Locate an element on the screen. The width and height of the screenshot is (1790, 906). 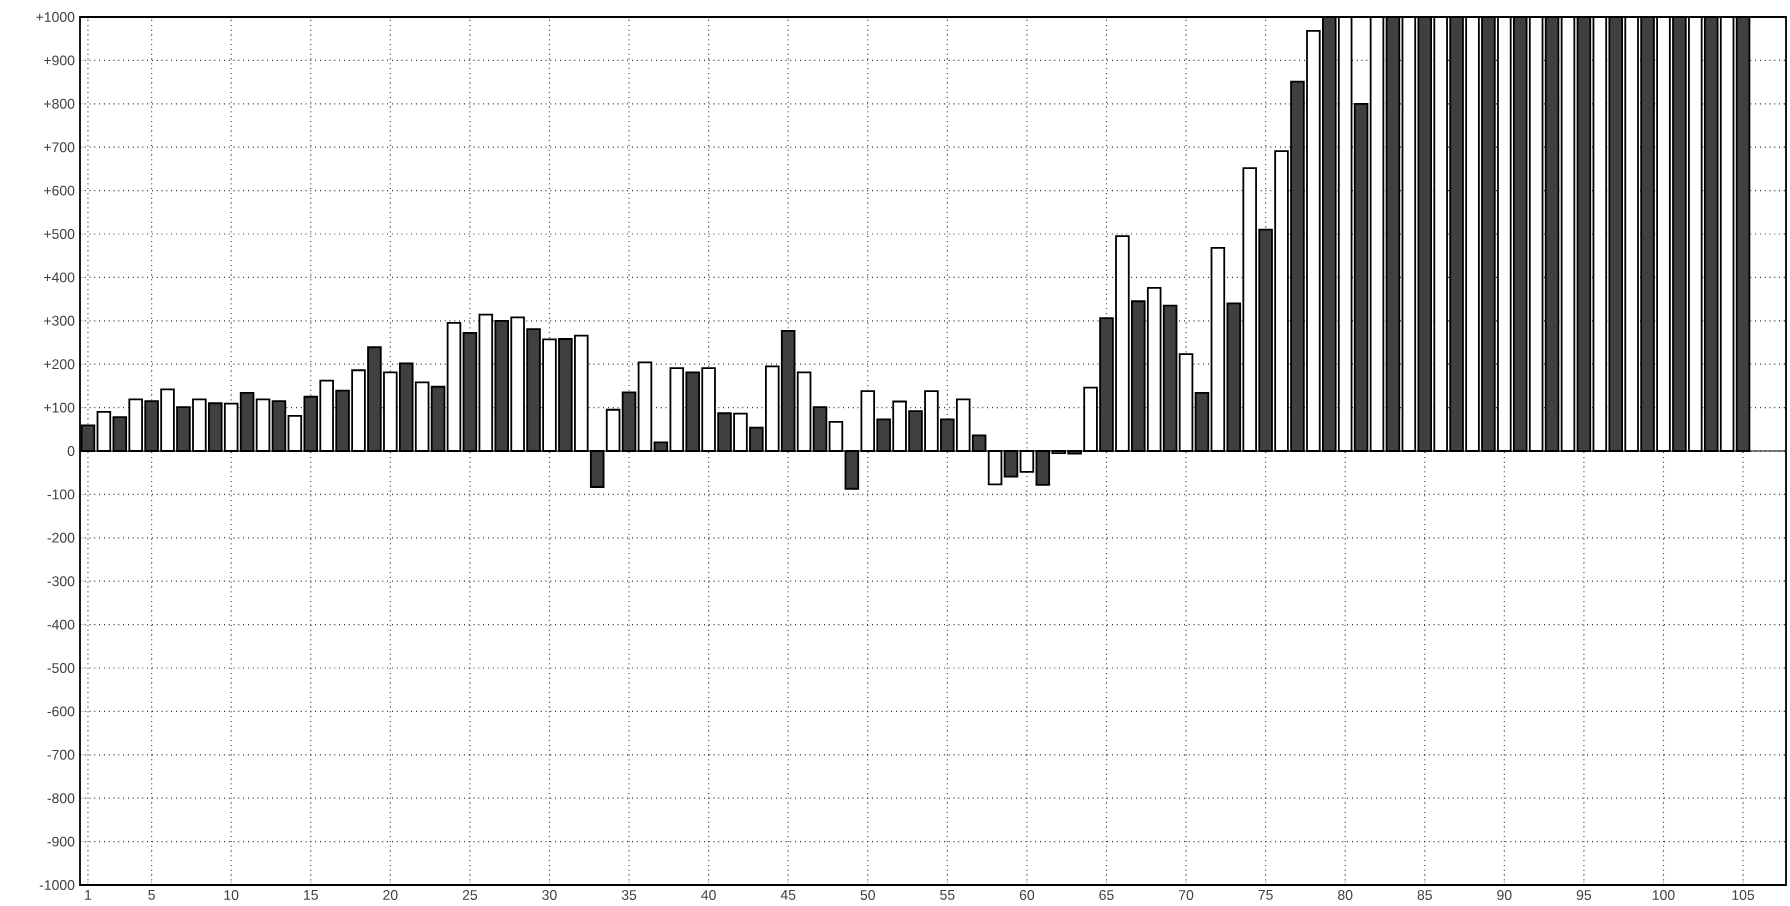
y-tick-label: -900 is located at coordinates (61, 841).